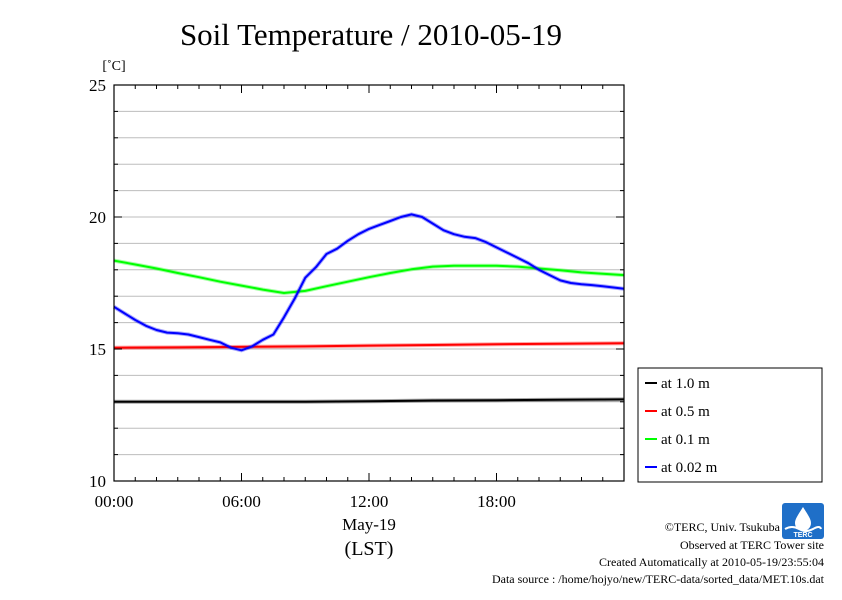 This screenshot has width=842, height=600. Describe the element at coordinates (369, 400) in the screenshot. I see `series-line-at-1-0-m` at that location.